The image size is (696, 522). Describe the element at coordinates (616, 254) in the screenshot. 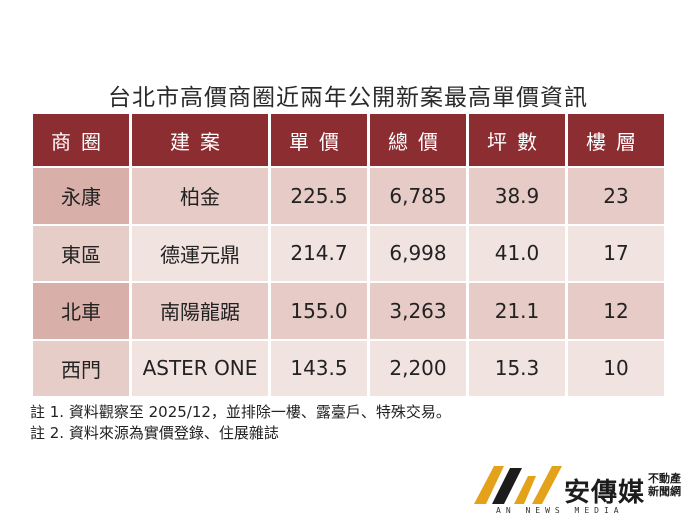

I see `cell-floor: 17` at that location.